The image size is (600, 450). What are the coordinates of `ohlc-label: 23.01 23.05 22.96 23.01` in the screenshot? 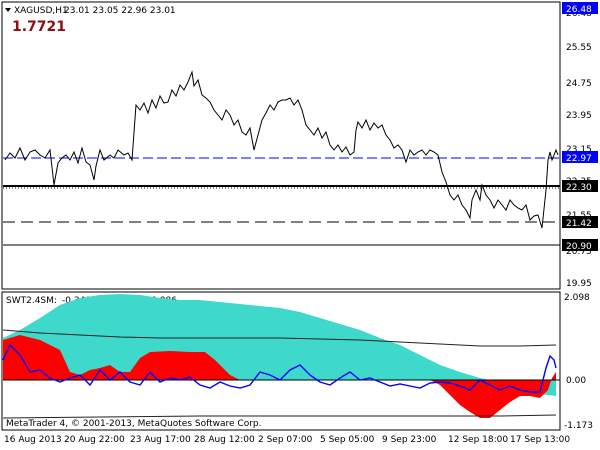 It's located at (120, 11).